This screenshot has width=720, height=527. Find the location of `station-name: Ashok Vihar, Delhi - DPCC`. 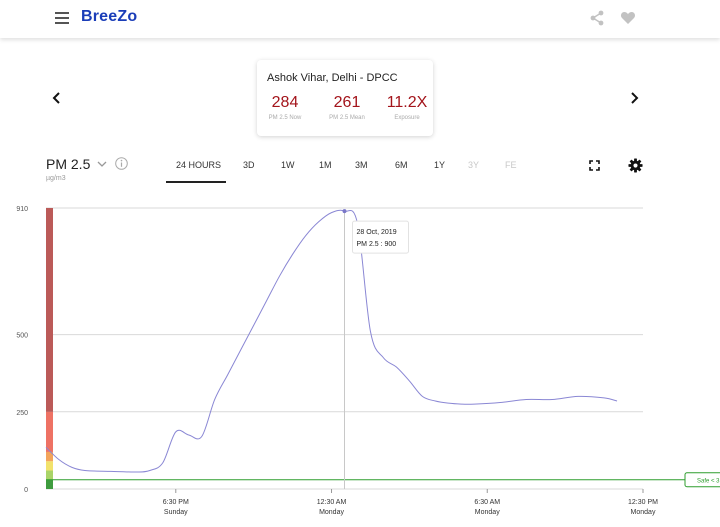

station-name: Ashok Vihar, Delhi - DPCC is located at coordinates (332, 78).